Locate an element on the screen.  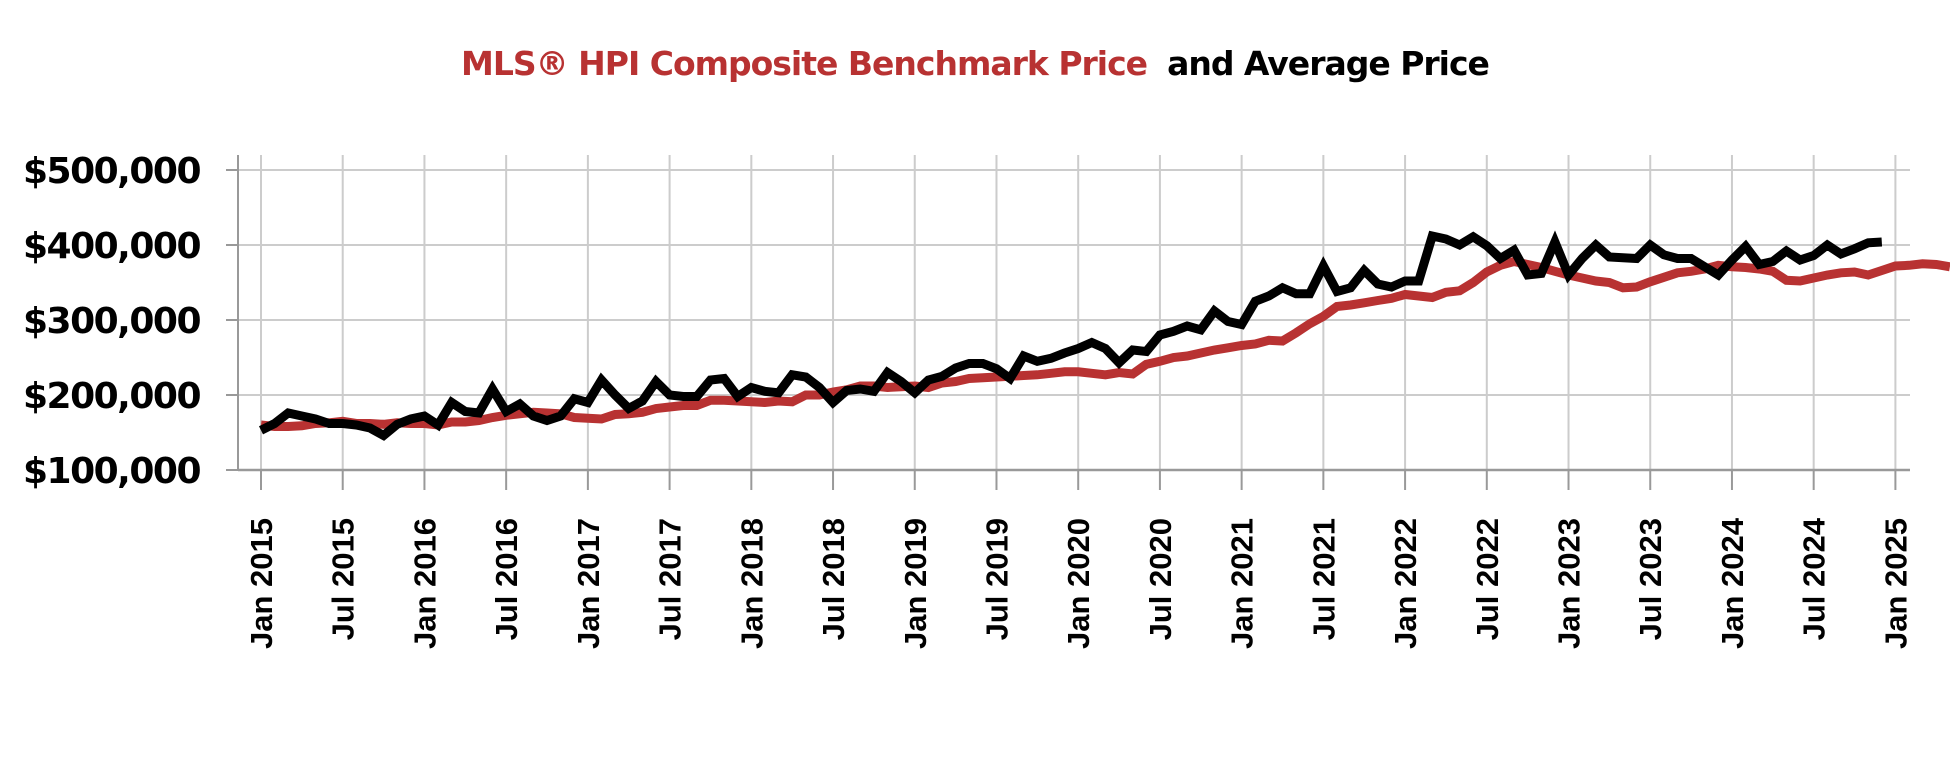
x-tick-label: Jan 2024 is located at coordinates (1732, 583).